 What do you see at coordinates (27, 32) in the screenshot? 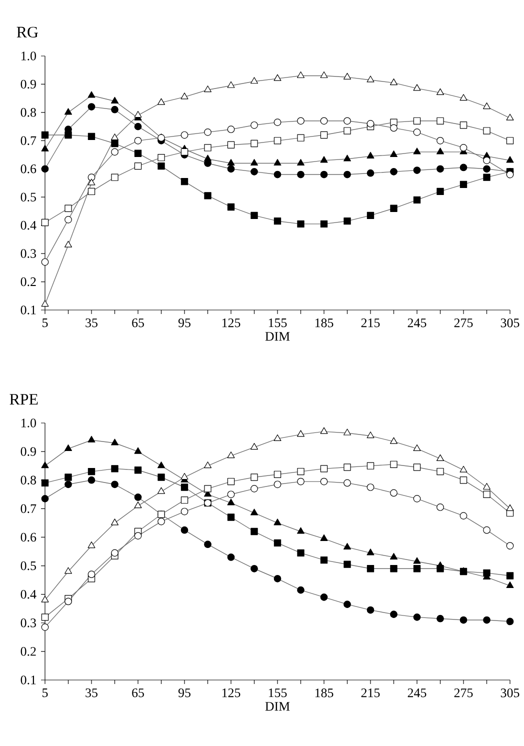
I see `chart-title: RG` at bounding box center [27, 32].